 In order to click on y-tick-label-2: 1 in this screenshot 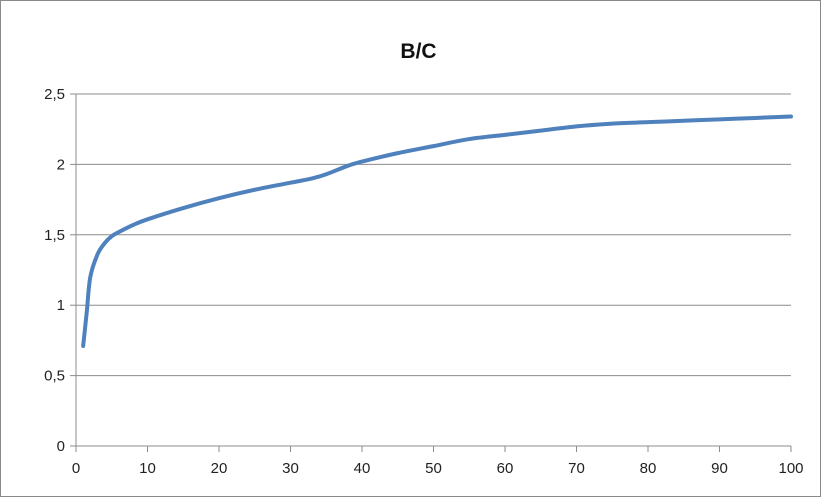, I will do `click(61, 305)`.